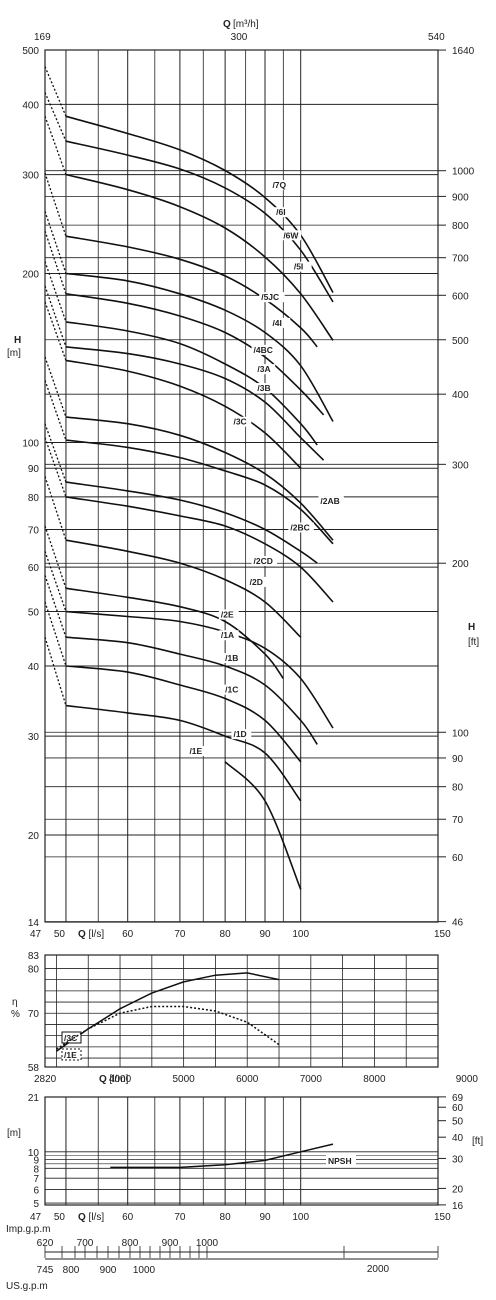 This screenshot has height=1300, width=496. I want to click on npsh-x-axis-q: Q, so click(82, 1217).